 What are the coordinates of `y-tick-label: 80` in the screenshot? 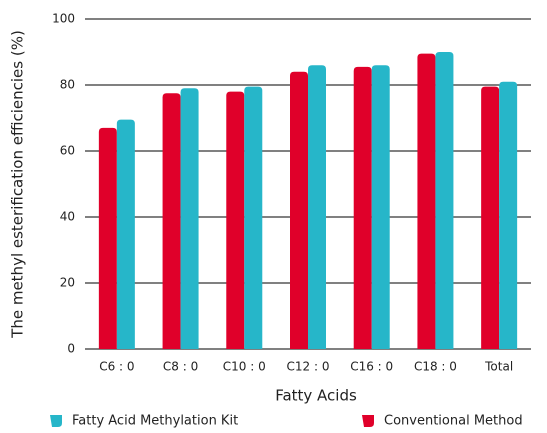 It's located at (67, 85).